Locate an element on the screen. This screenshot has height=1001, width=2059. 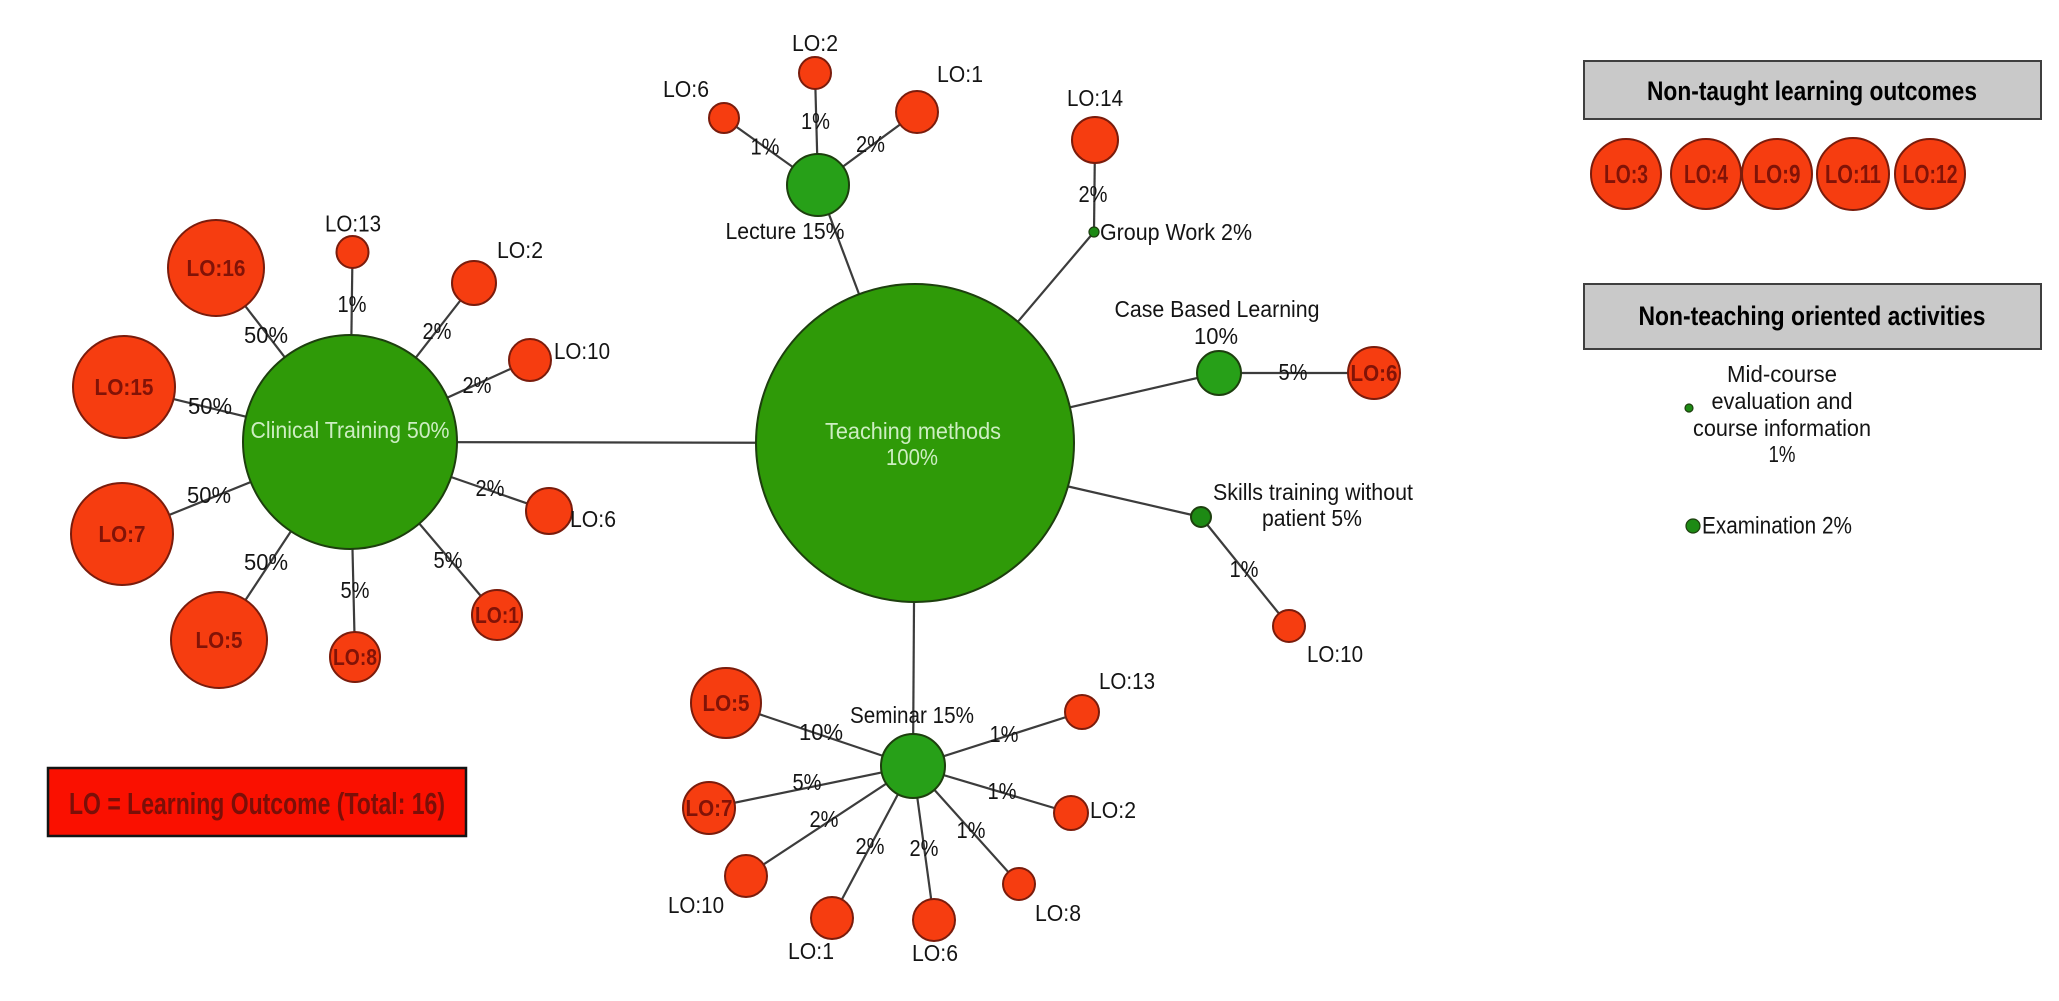
svg-text: Non-taught learning outcomes is located at coordinates (1812, 91).